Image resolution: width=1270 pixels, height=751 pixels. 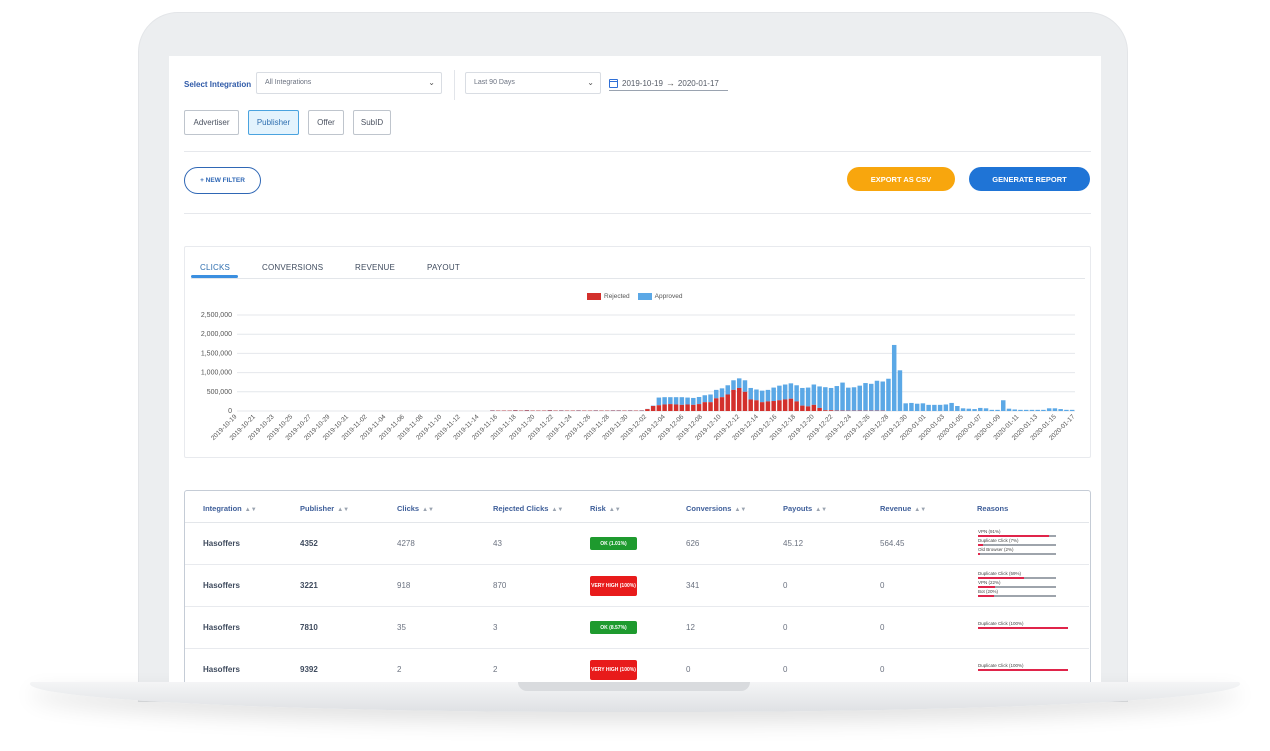 What do you see at coordinates (222, 180) in the screenshot?
I see `new-filter-button: + NEW FILTER` at bounding box center [222, 180].